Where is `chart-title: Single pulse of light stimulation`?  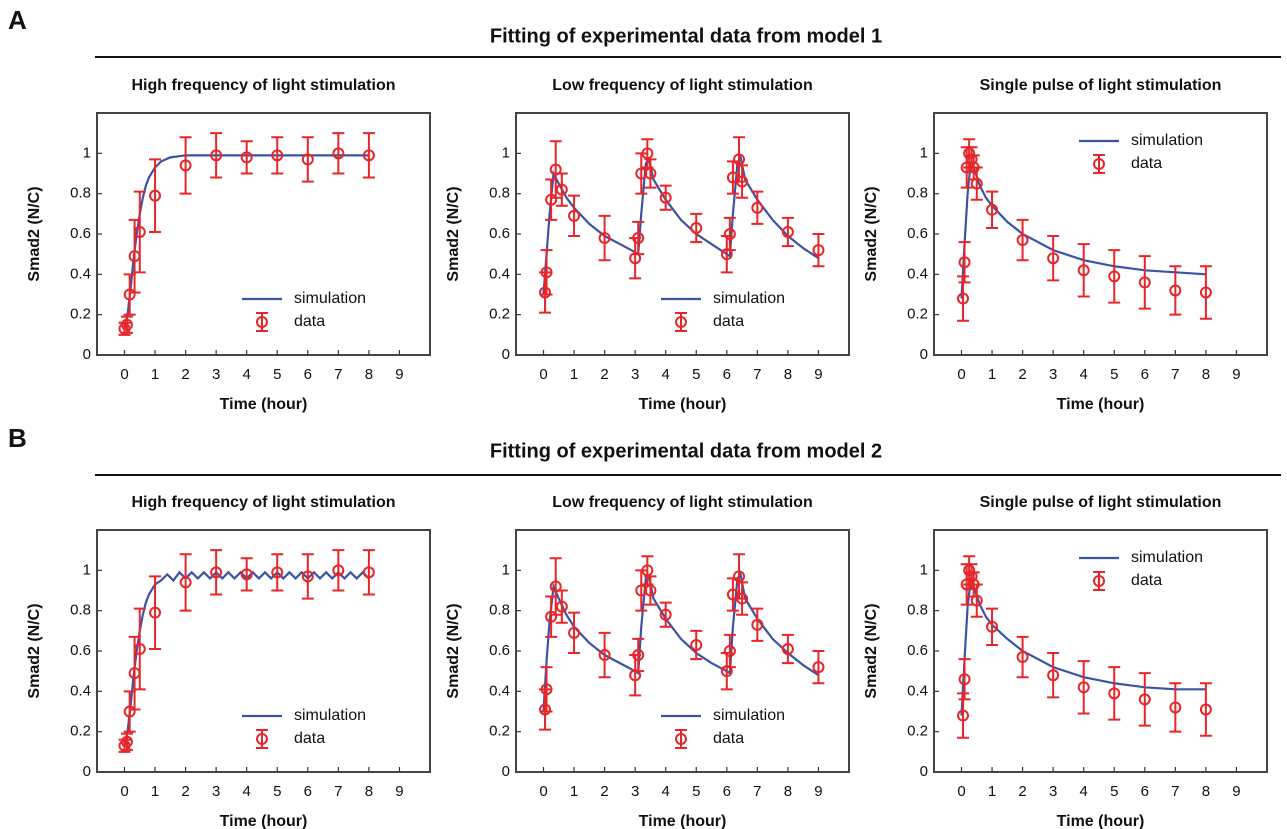 chart-title: Single pulse of light stimulation is located at coordinates (1101, 85).